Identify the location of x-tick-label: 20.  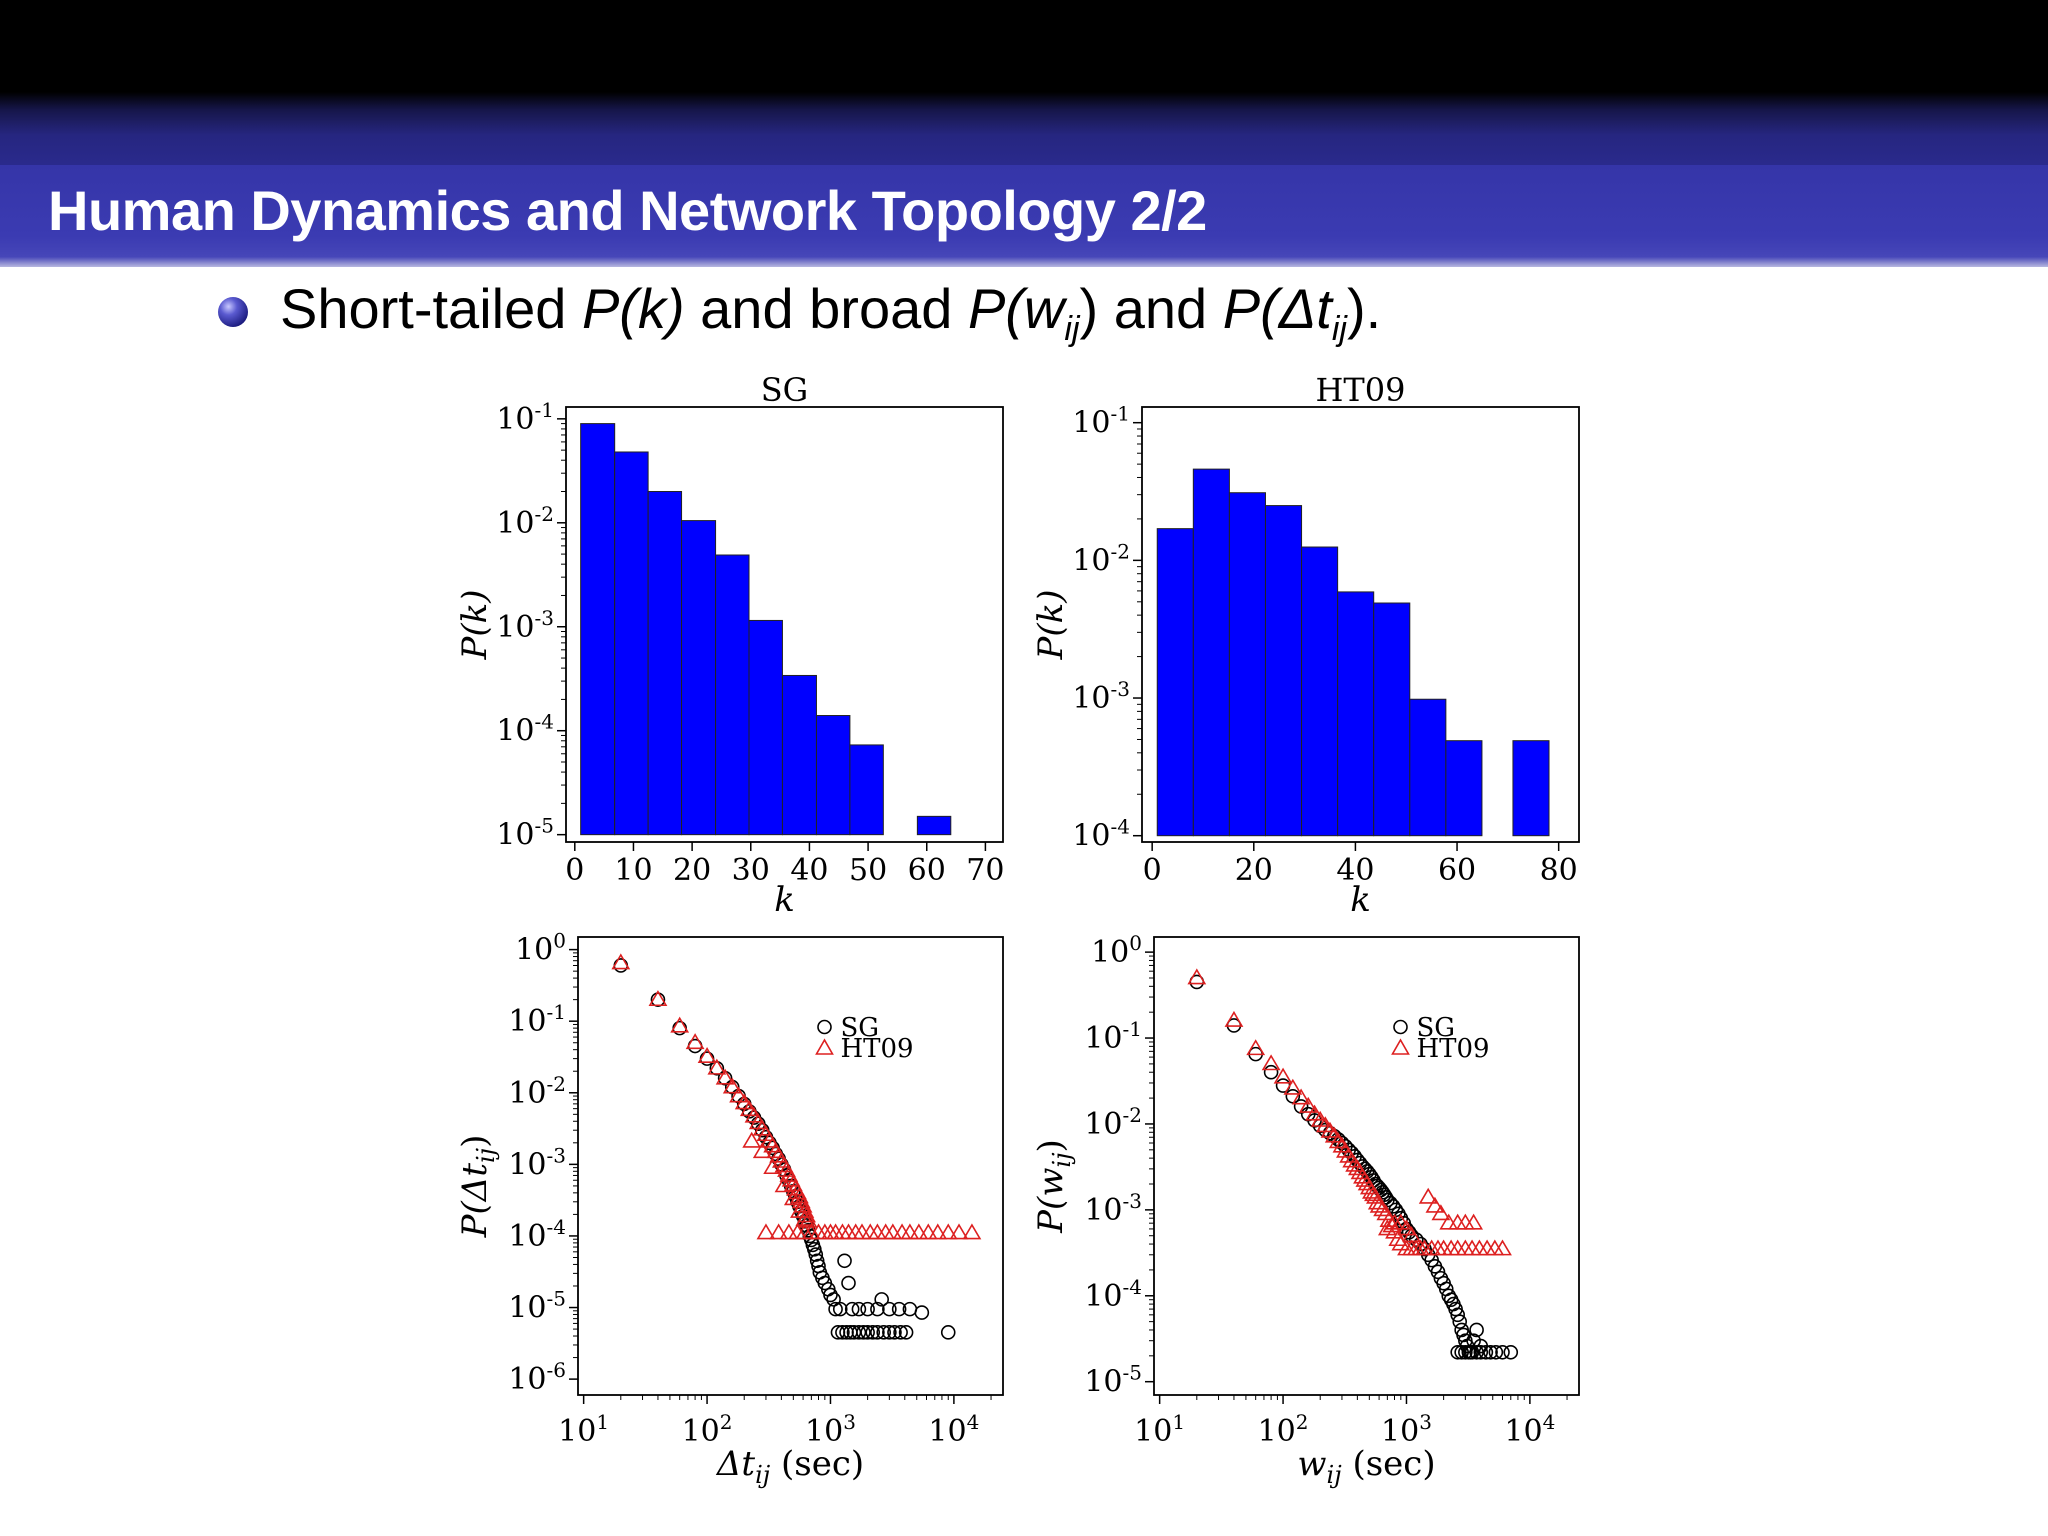
(1254, 870).